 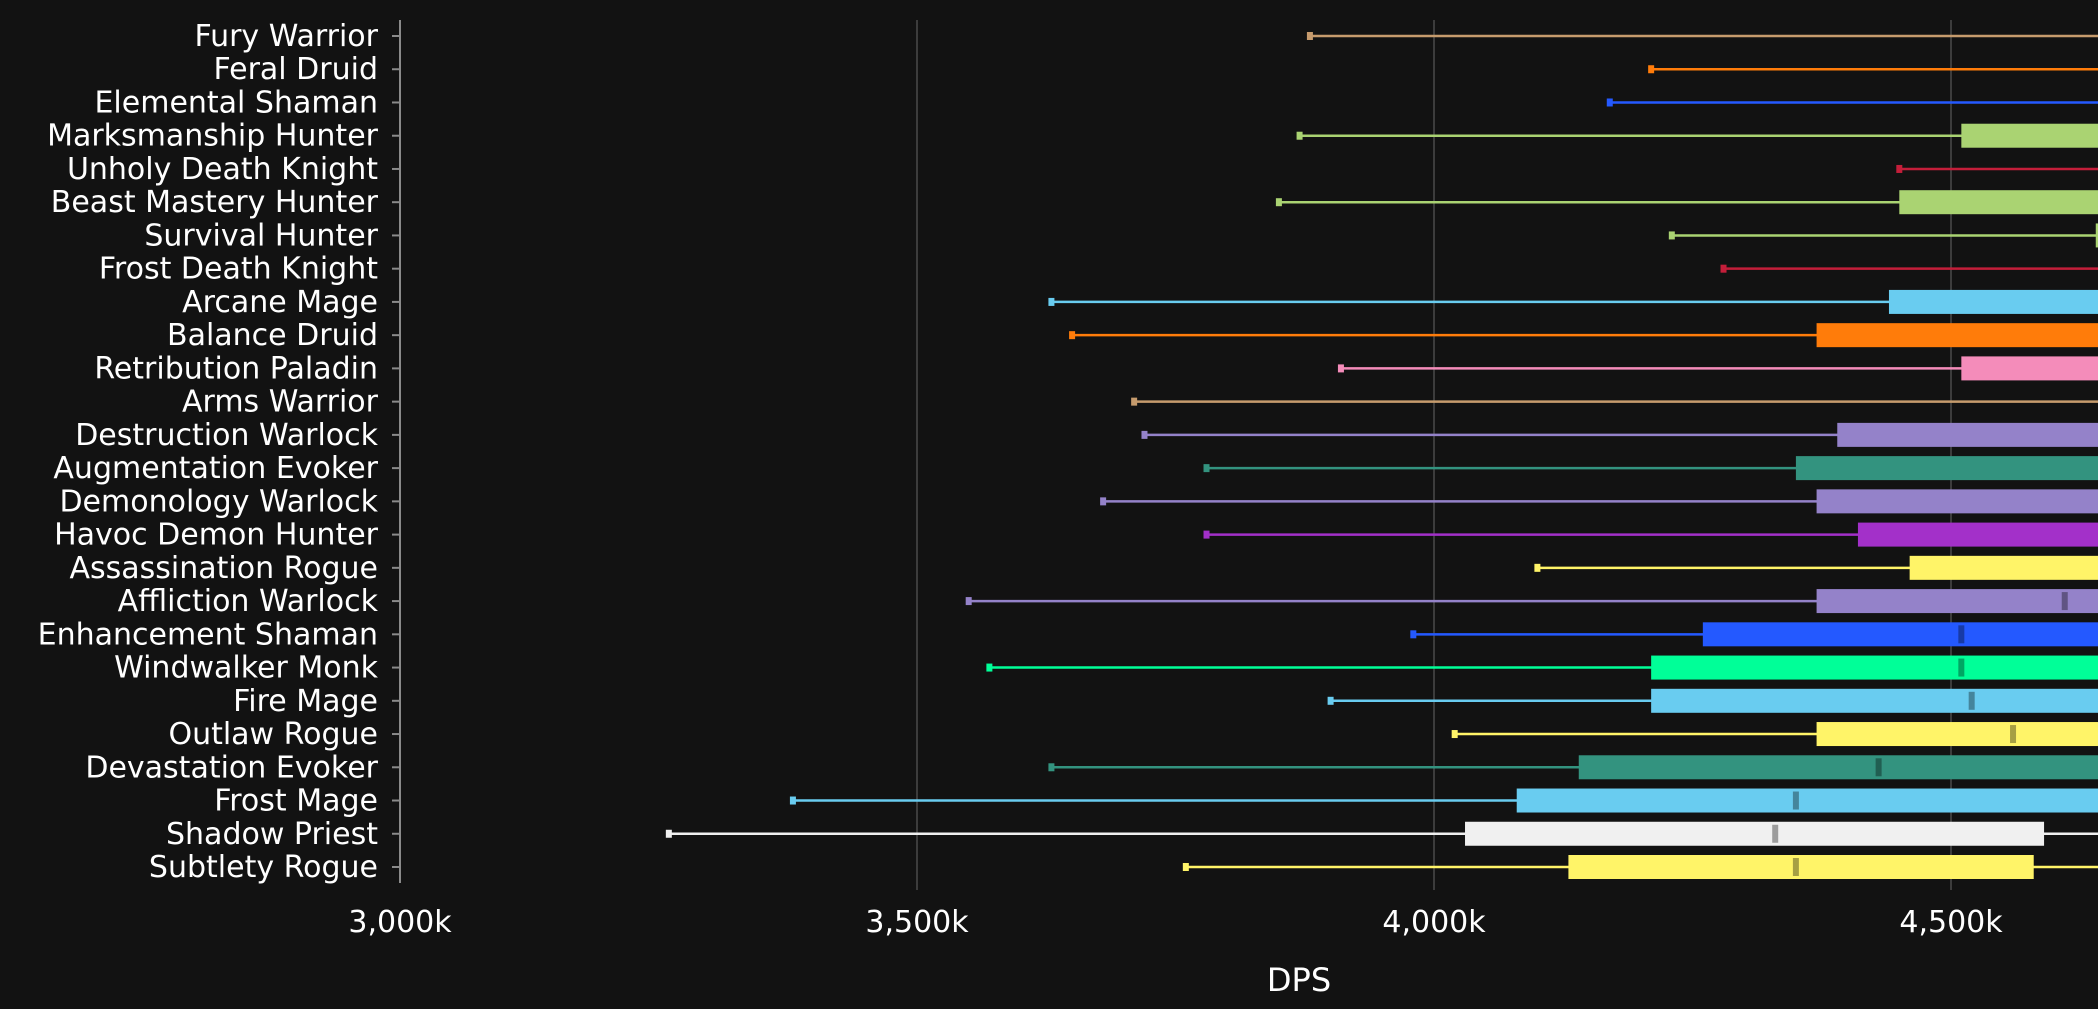 What do you see at coordinates (1883, 235) in the screenshot?
I see `series-survival-hunter` at bounding box center [1883, 235].